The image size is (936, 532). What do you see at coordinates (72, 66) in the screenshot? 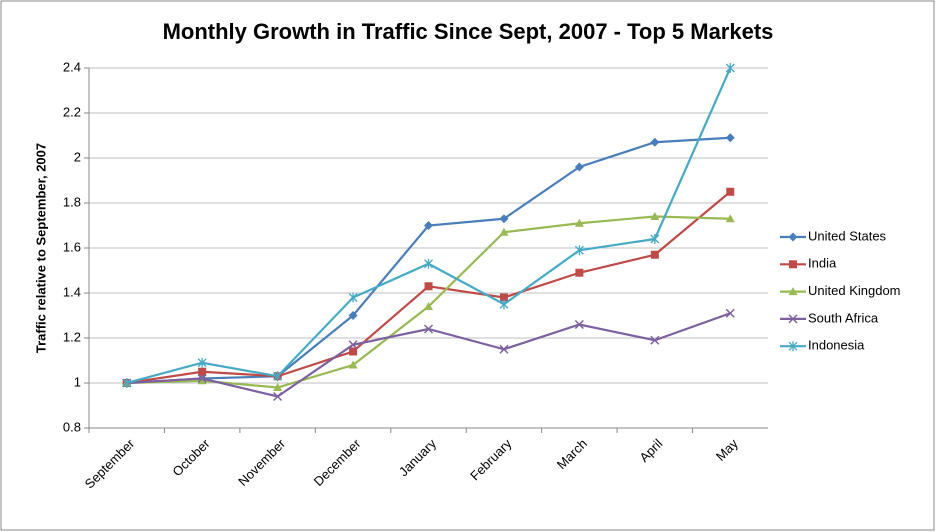
I see `y-tick-label: 2.4` at bounding box center [72, 66].